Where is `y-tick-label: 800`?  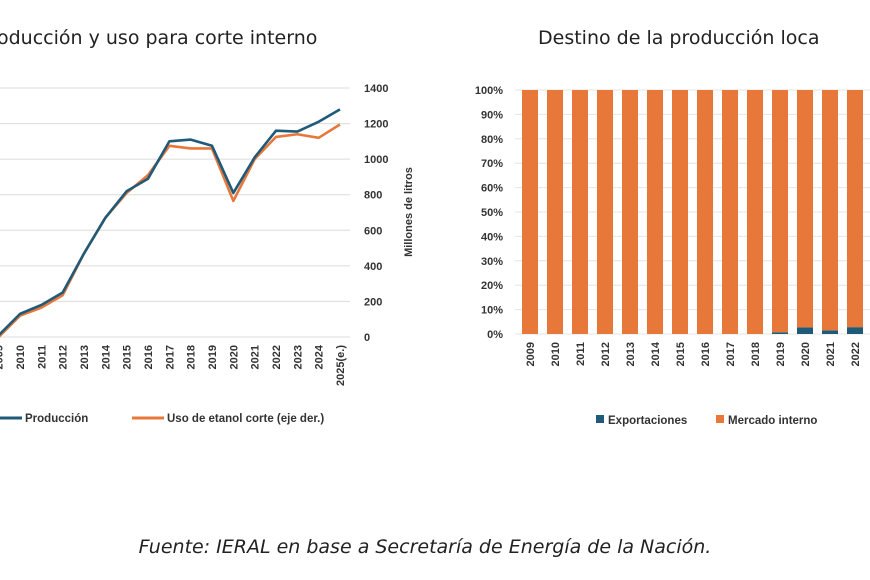
y-tick-label: 800 is located at coordinates (373, 196).